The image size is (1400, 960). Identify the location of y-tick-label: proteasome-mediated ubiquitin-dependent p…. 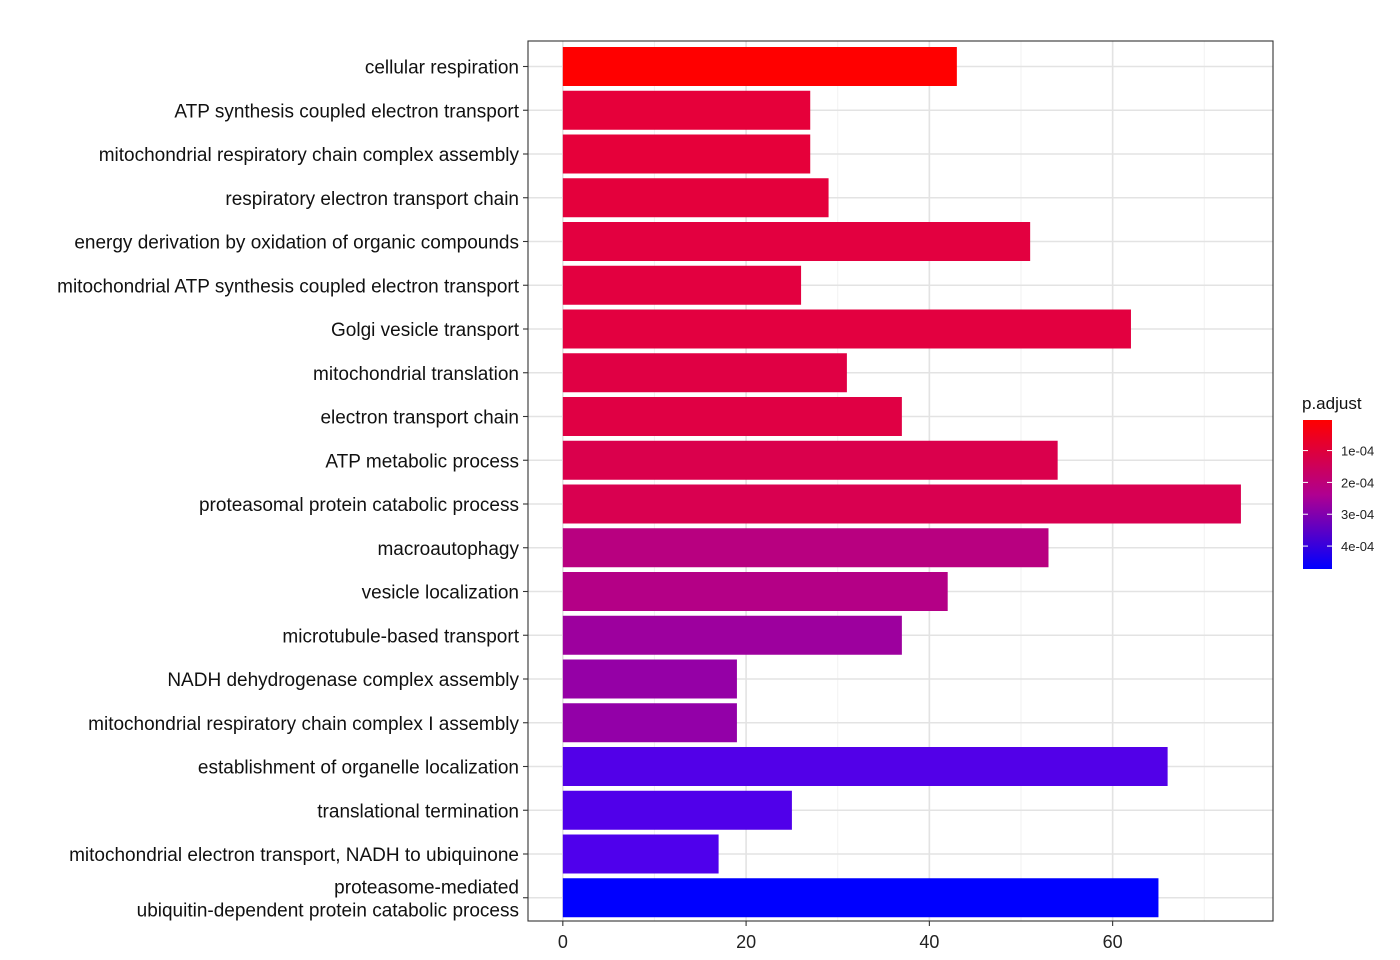
(328, 899).